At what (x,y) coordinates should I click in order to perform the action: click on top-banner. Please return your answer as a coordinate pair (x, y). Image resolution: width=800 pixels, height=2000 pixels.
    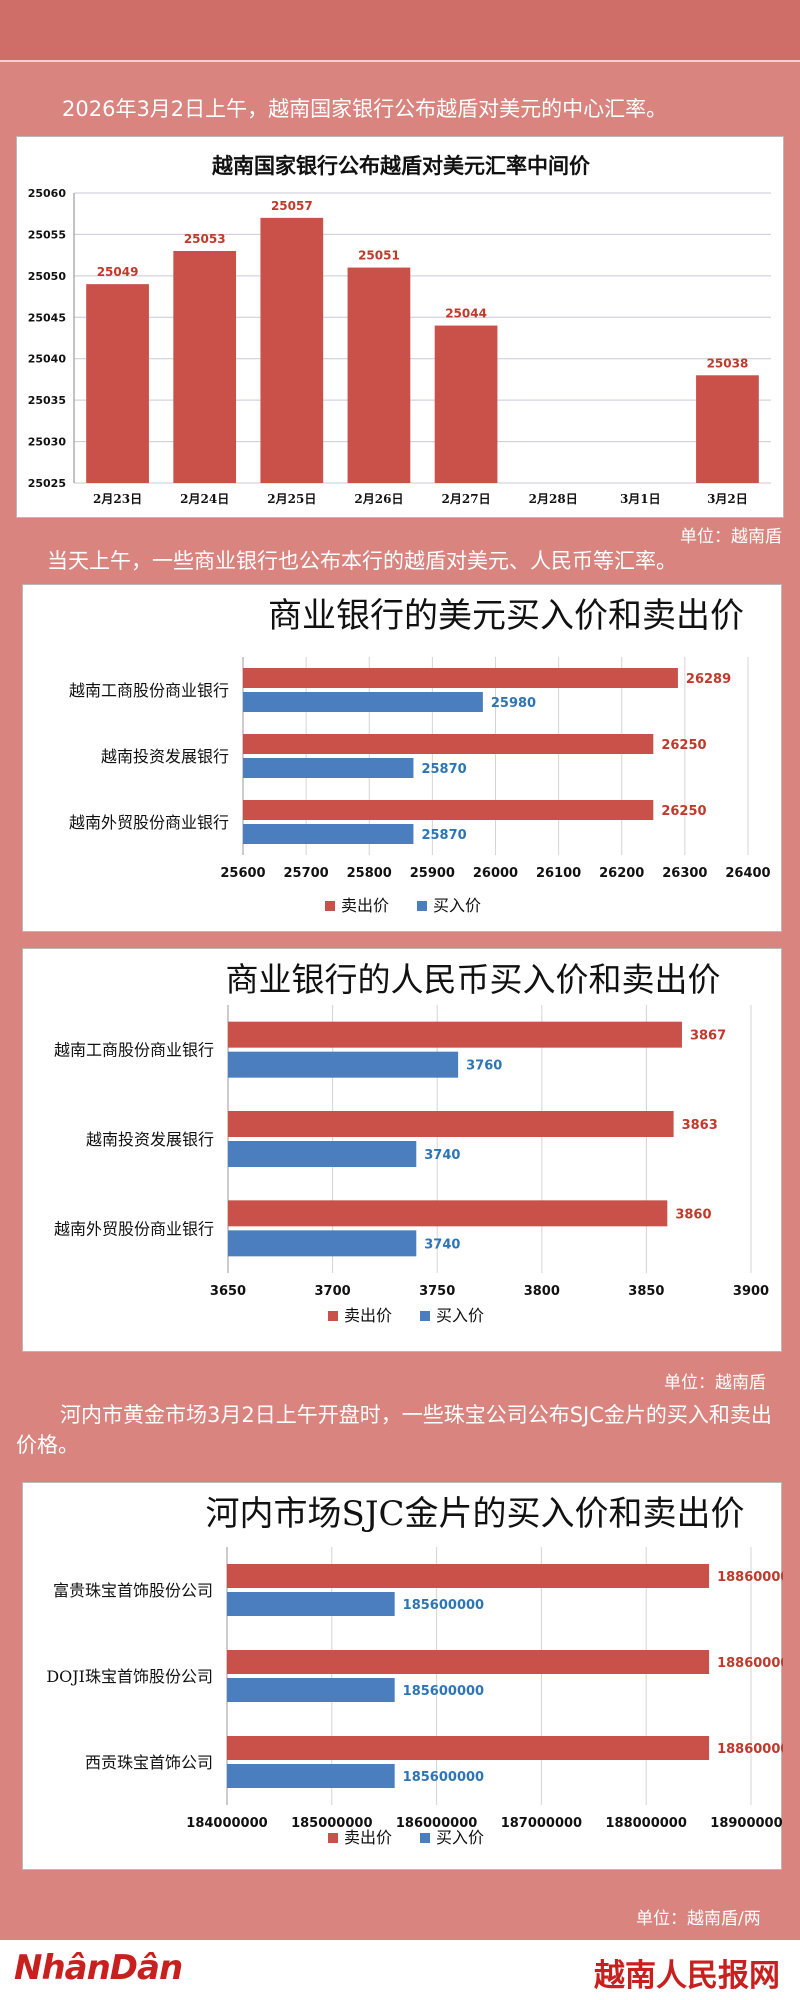
    Looking at the image, I should click on (400, 30).